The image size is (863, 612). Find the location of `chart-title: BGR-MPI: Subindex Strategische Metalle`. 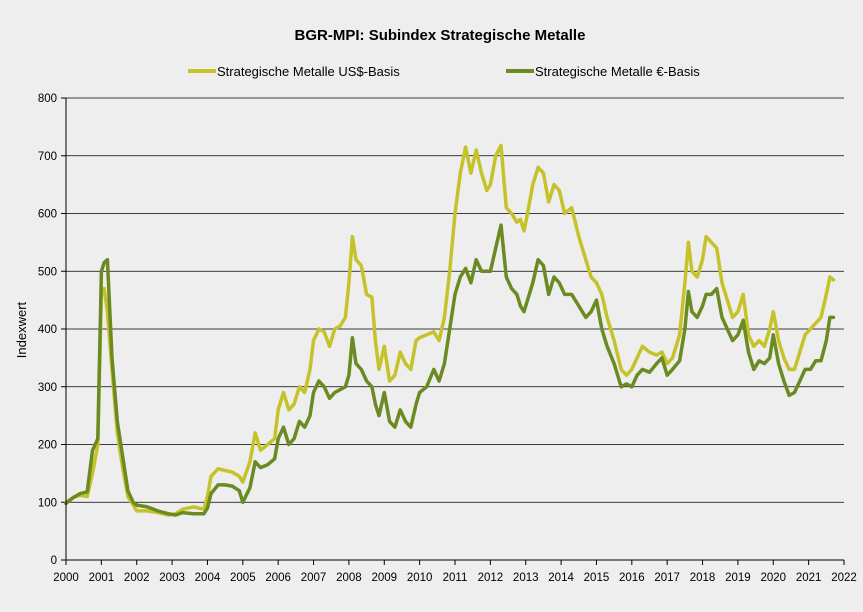

chart-title: BGR-MPI: Subindex Strategische Metalle is located at coordinates (440, 35).